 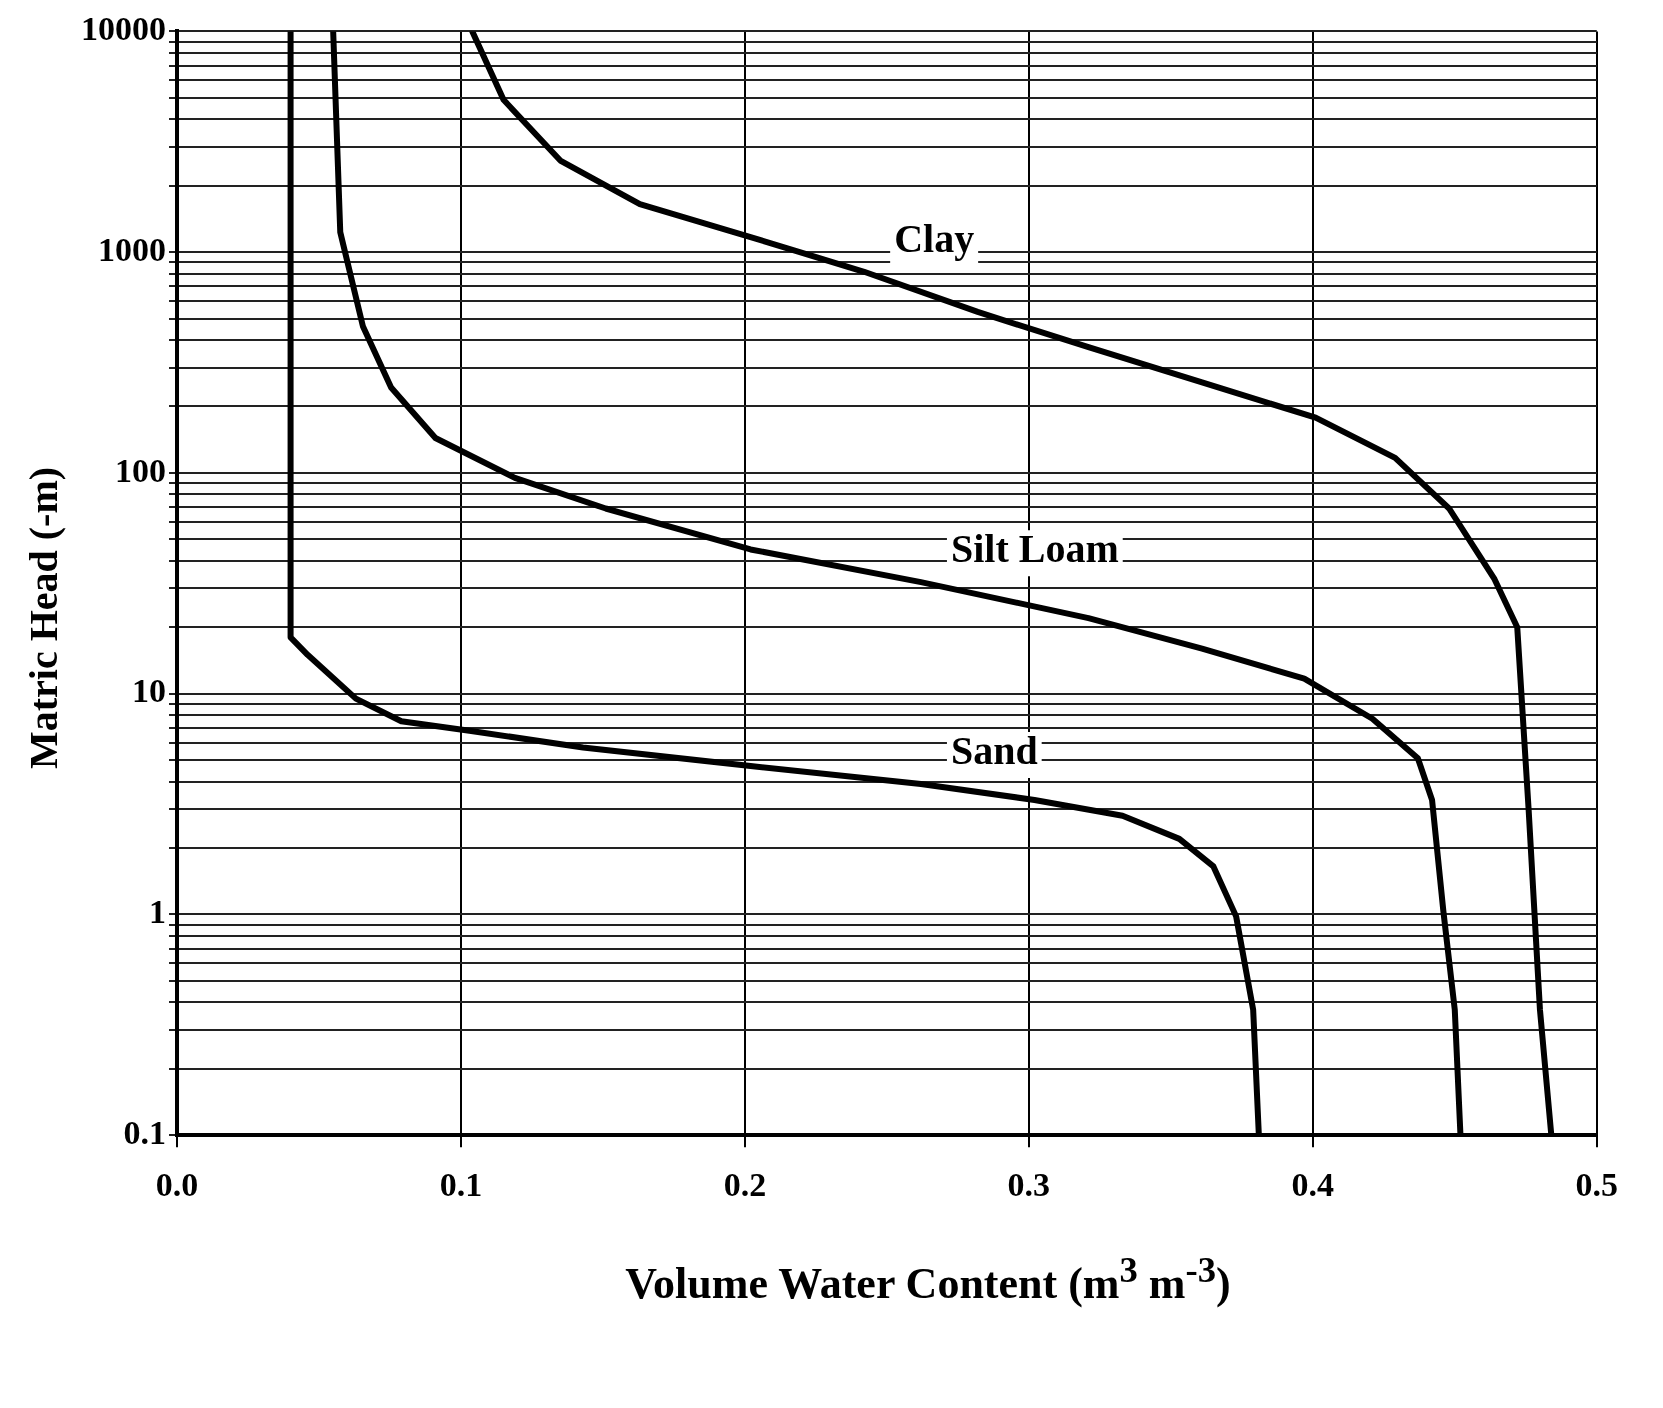 What do you see at coordinates (43, 618) in the screenshot?
I see `y-axis-title: Matric Head (-m)` at bounding box center [43, 618].